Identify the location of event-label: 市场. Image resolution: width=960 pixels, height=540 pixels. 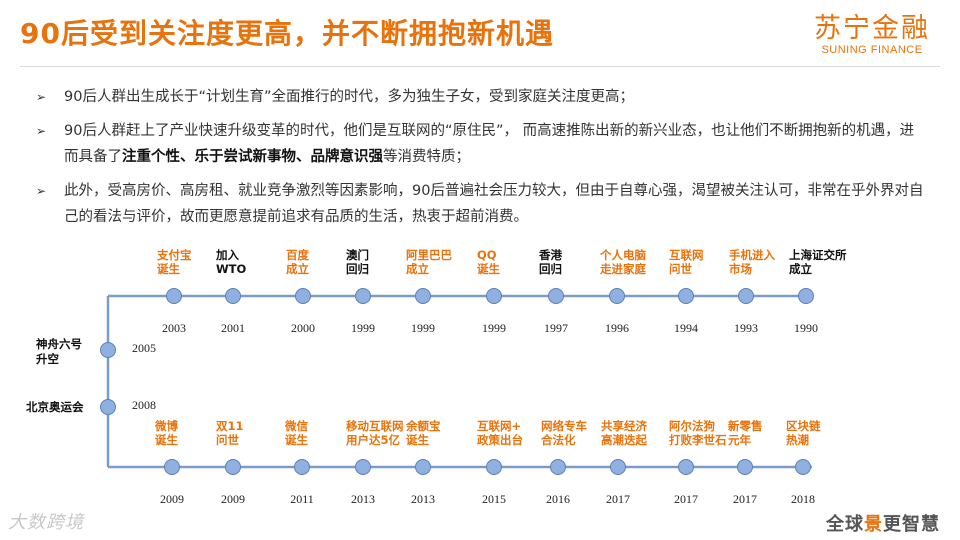
(740, 269).